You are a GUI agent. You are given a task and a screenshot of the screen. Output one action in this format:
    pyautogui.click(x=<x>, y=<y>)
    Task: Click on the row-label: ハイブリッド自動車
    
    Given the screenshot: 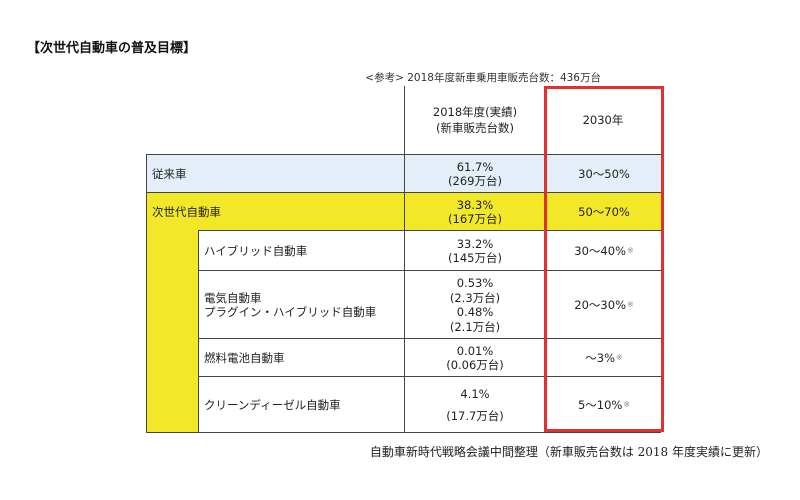 What is the action you would take?
    pyautogui.click(x=256, y=250)
    